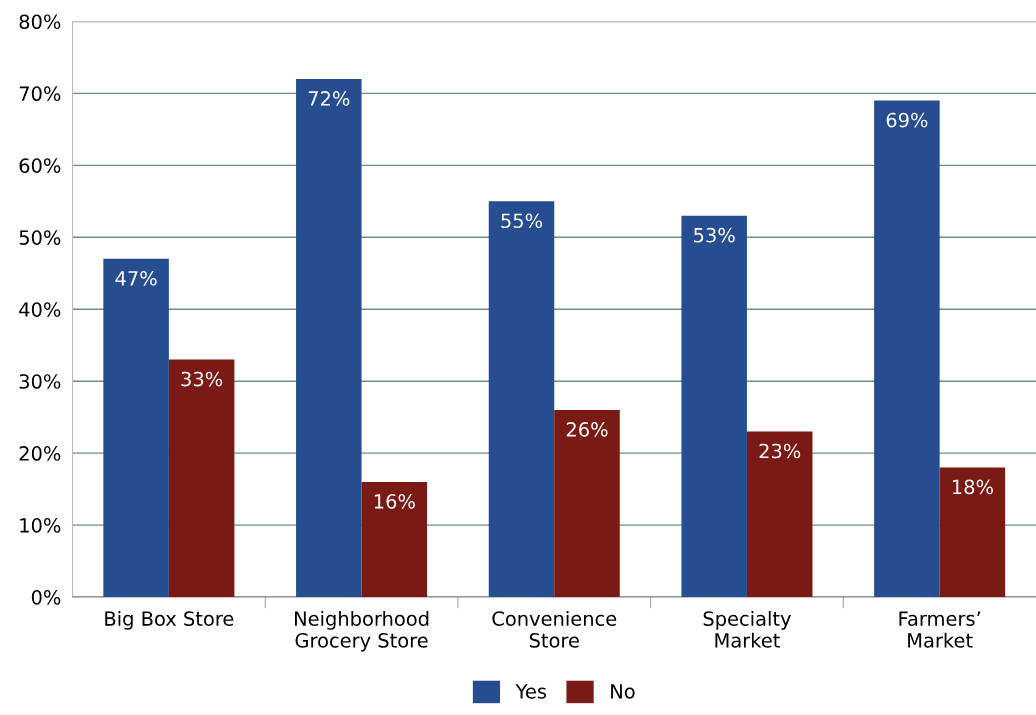 The height and width of the screenshot is (715, 1036). I want to click on x-tick-label: Farmers’ Market, so click(940, 629).